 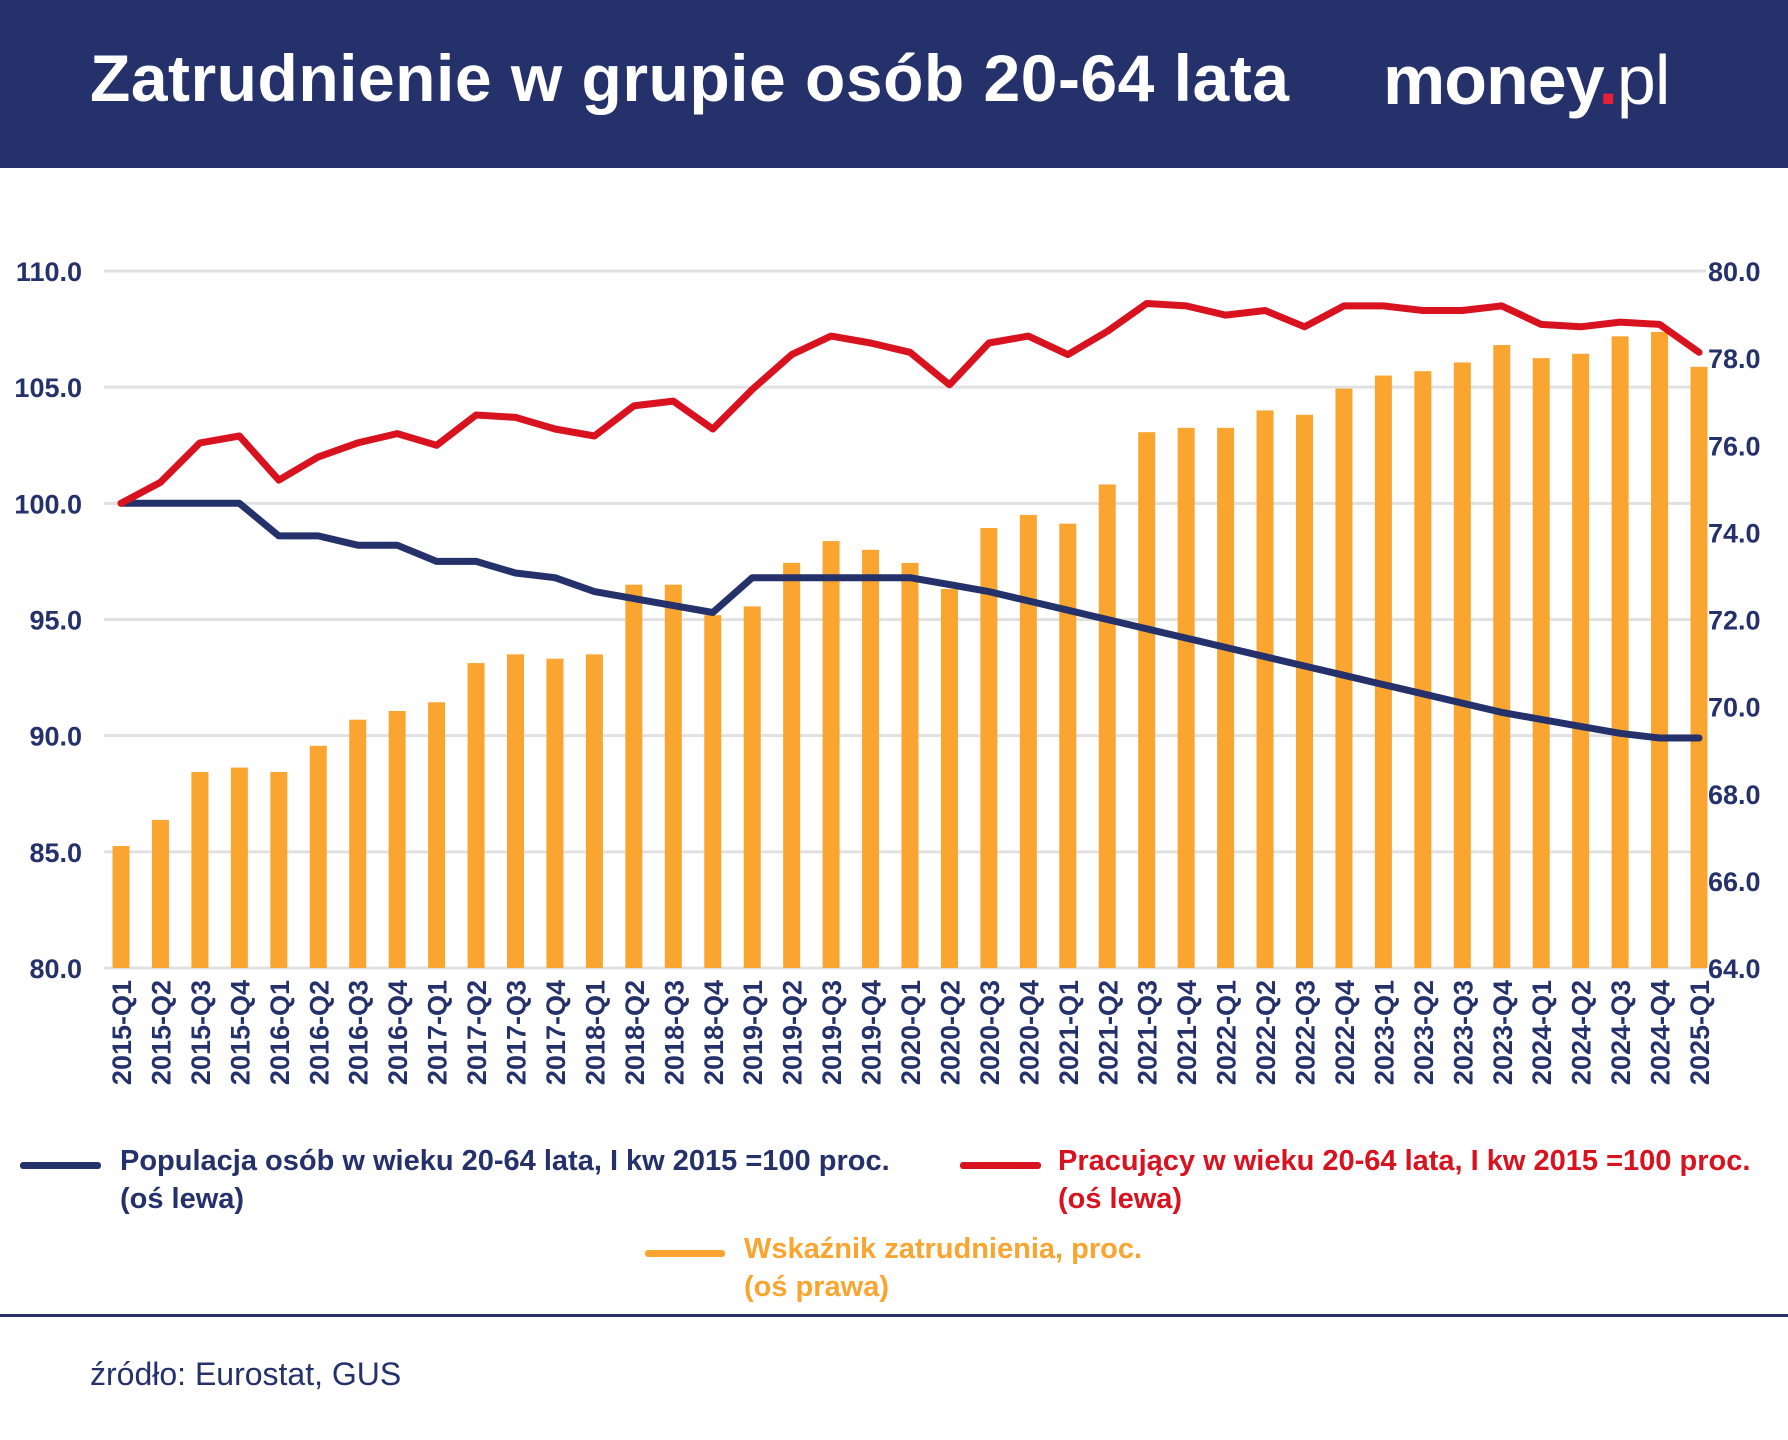 I want to click on legend-swatch-employed, so click(x=1000, y=1165).